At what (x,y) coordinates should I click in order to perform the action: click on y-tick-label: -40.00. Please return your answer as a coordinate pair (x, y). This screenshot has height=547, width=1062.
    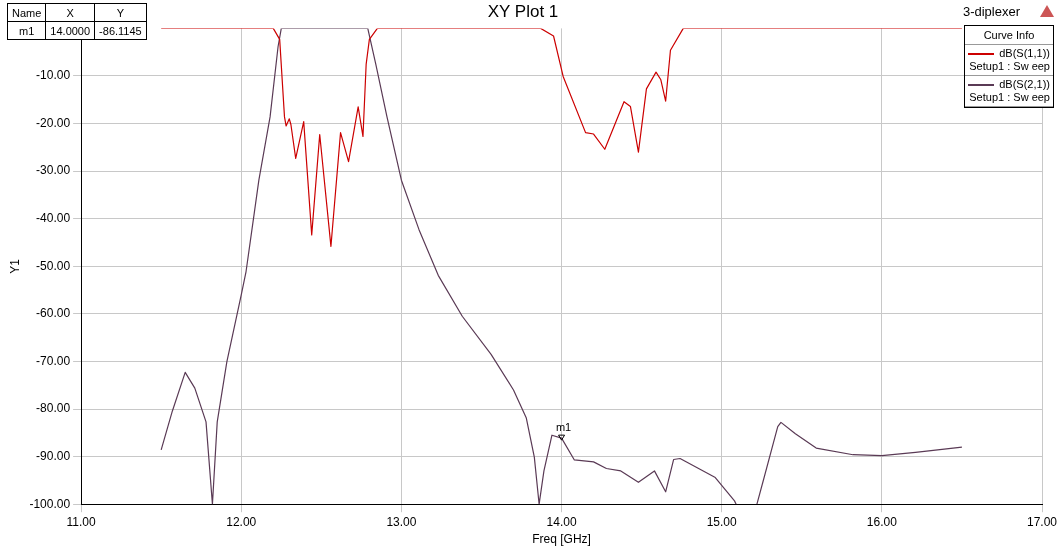
    Looking at the image, I should click on (53, 218).